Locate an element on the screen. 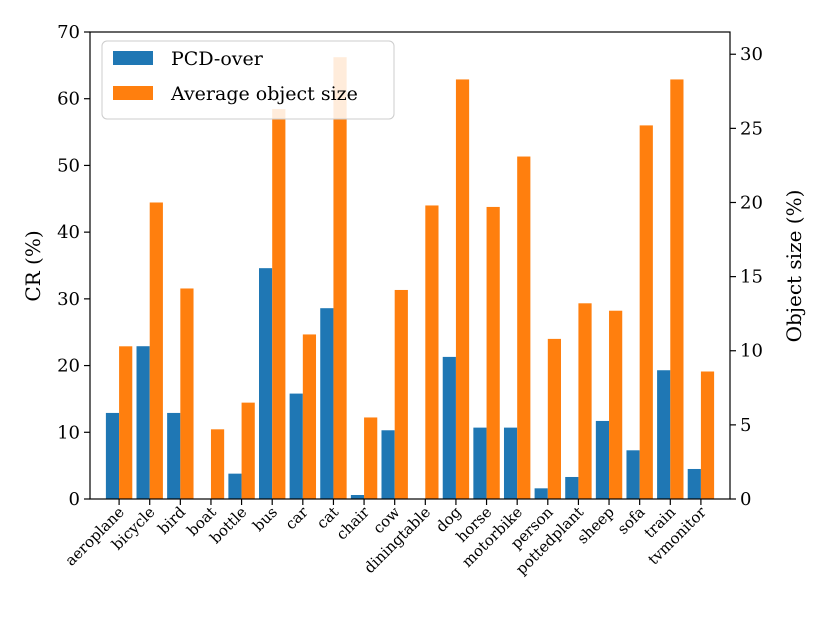 This screenshot has width=830, height=623. left-tick-label: 20 is located at coordinates (68, 366).